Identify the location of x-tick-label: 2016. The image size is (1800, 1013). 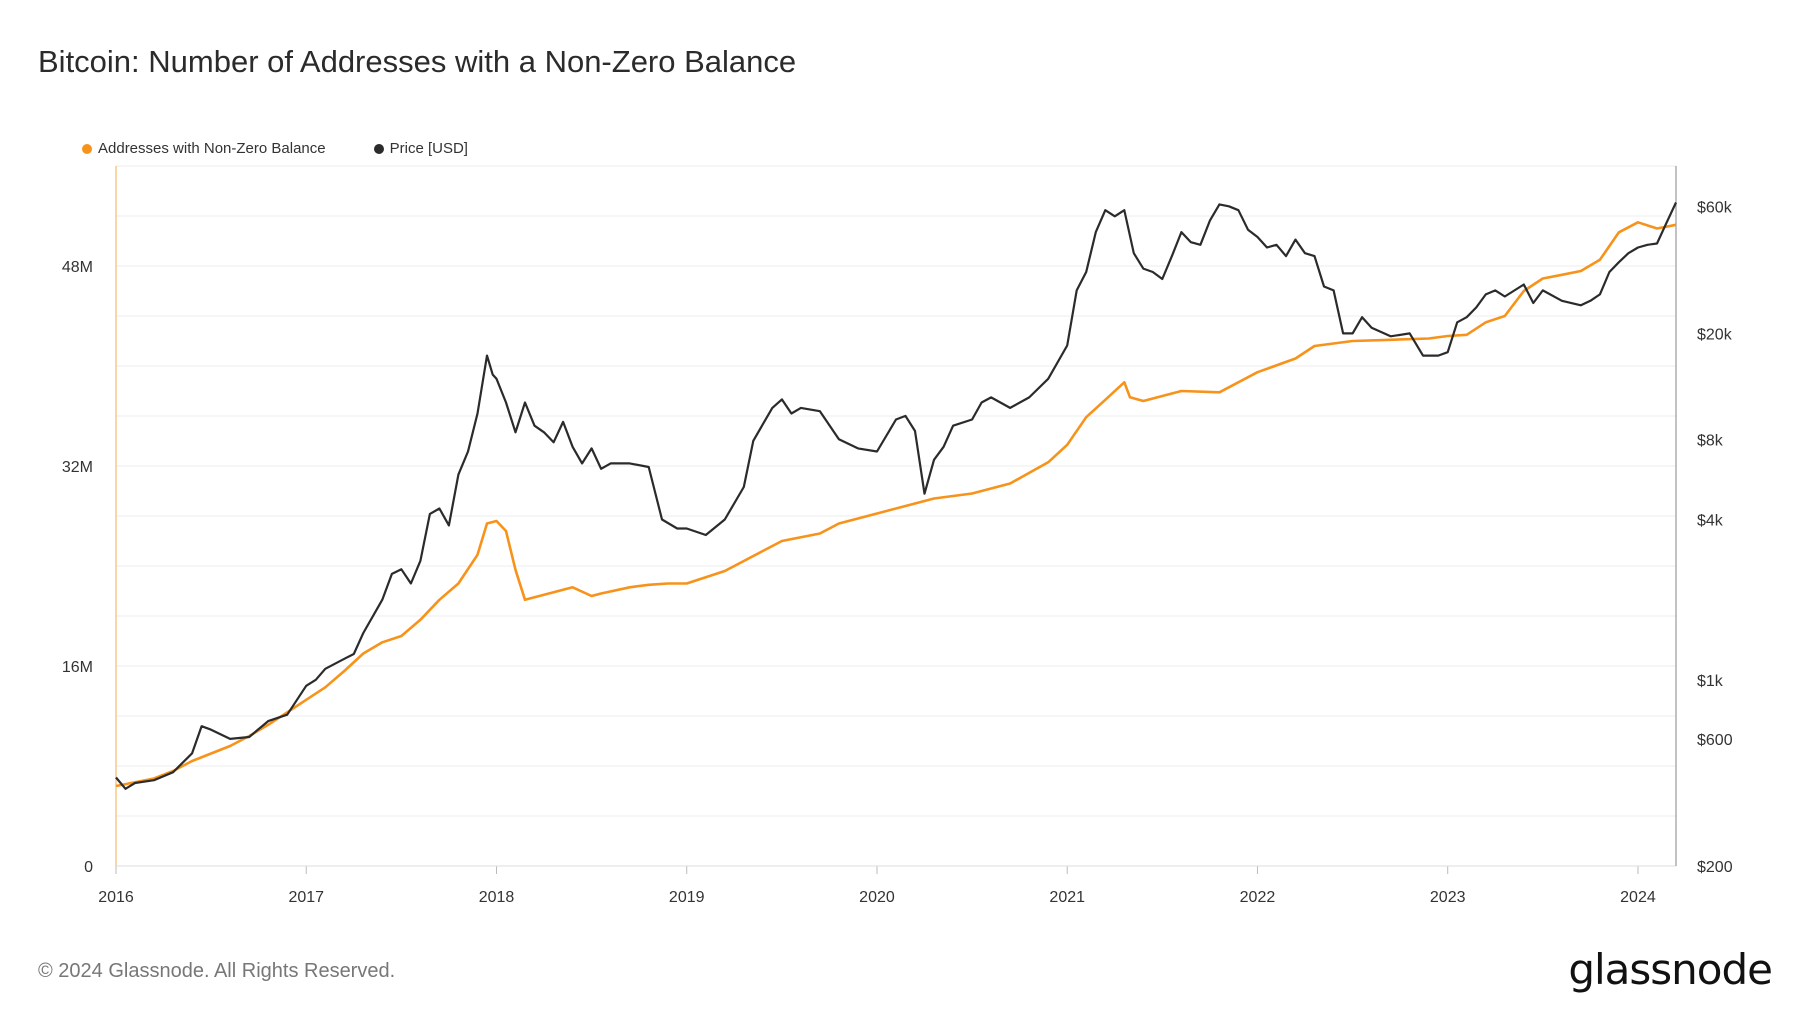
(116, 897).